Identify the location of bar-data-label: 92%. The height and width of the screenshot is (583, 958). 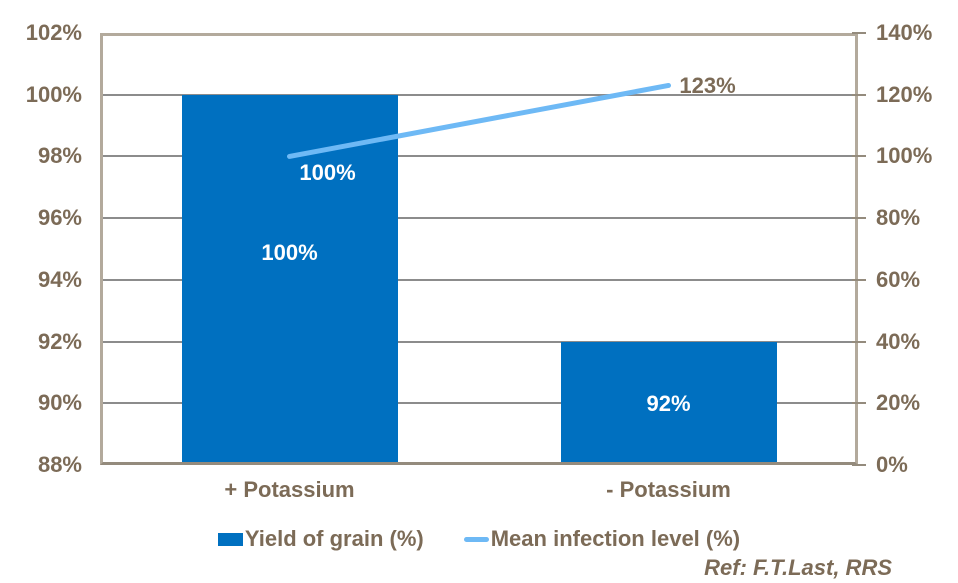
(668, 404).